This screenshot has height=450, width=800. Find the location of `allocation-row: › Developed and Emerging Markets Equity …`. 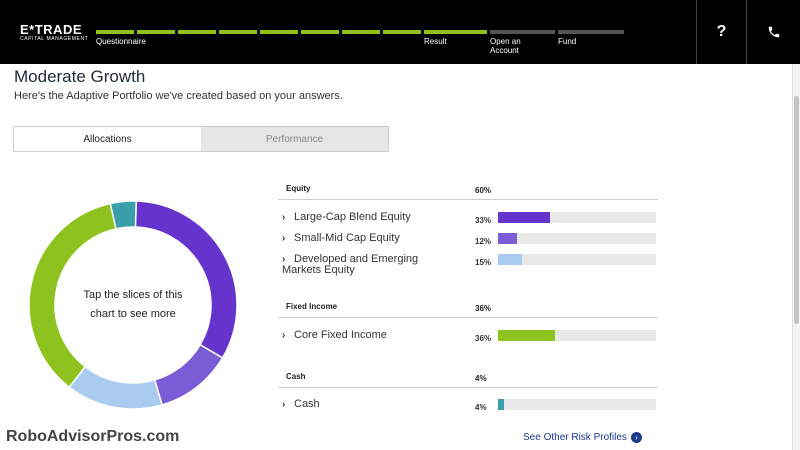

allocation-row: › Developed and Emerging Markets Equity … is located at coordinates (468, 266).